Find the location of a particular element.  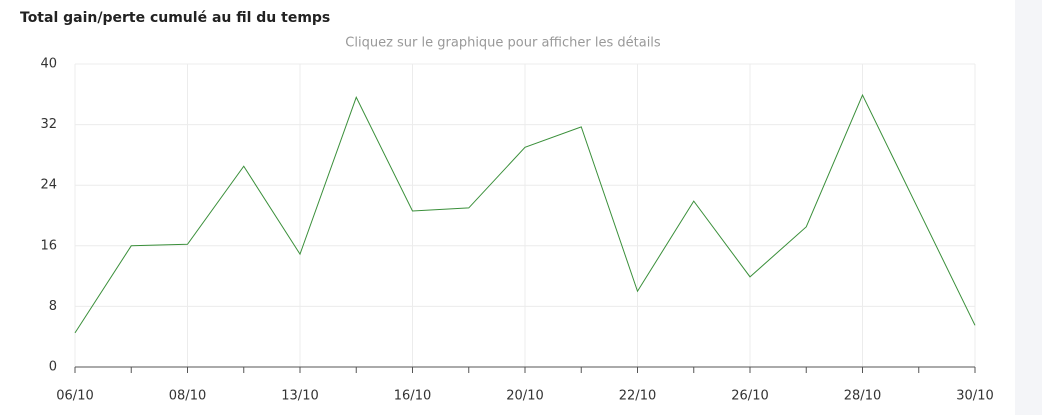

x-tick-label: 13/10 is located at coordinates (299, 396).